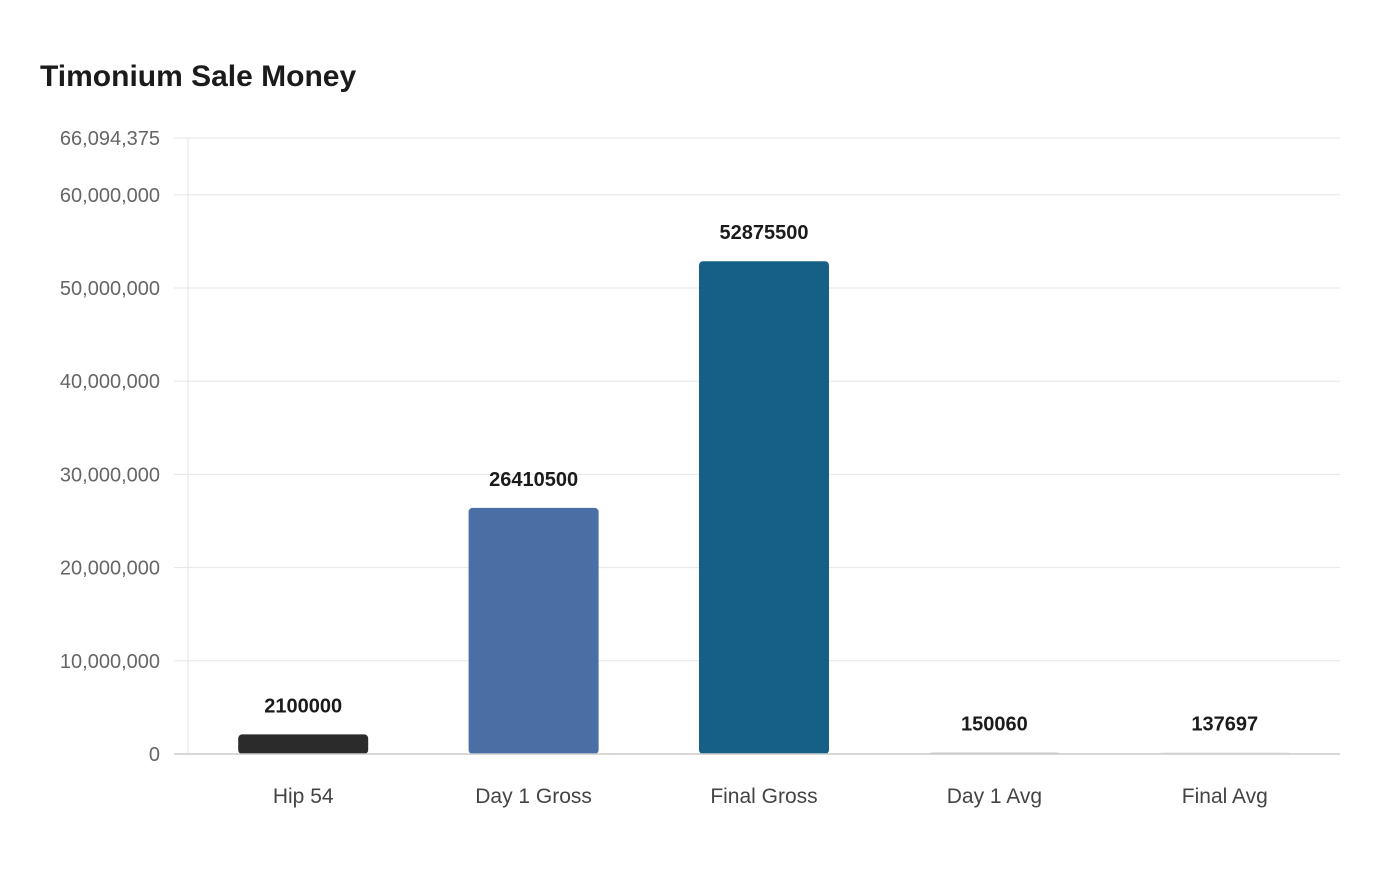  I want to click on data-label: 26410500, so click(533, 480).